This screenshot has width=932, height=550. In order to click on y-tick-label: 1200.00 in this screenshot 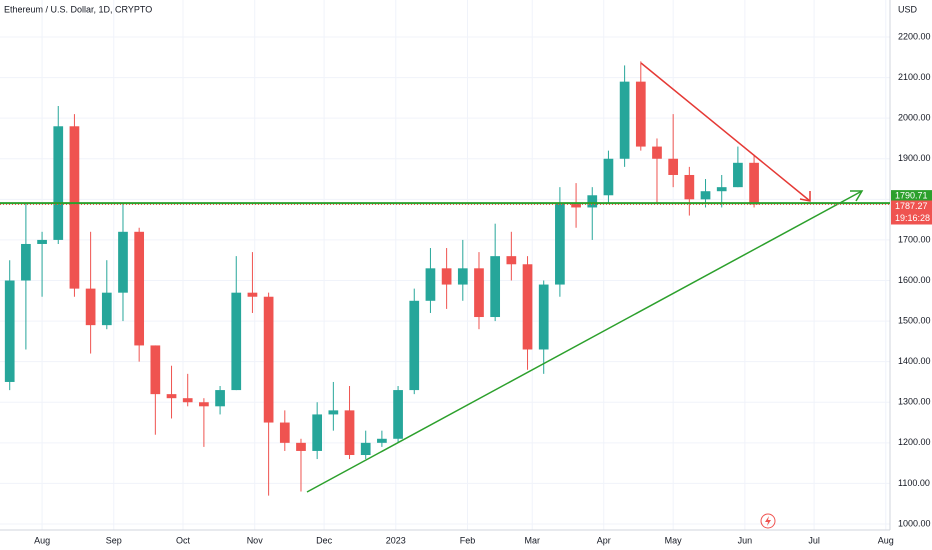, I will do `click(914, 442)`.